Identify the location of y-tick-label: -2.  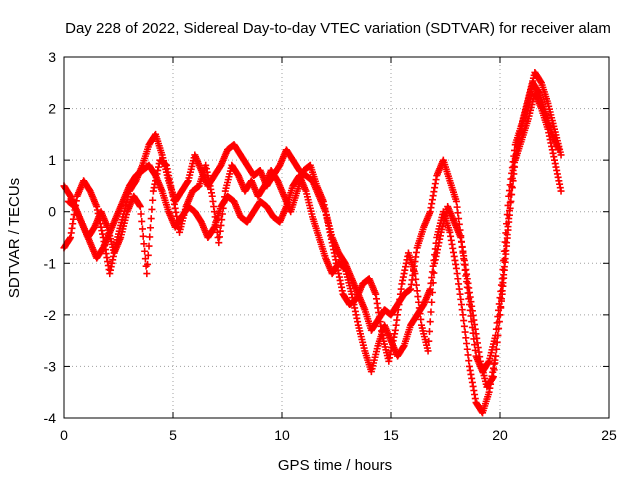
(50, 315).